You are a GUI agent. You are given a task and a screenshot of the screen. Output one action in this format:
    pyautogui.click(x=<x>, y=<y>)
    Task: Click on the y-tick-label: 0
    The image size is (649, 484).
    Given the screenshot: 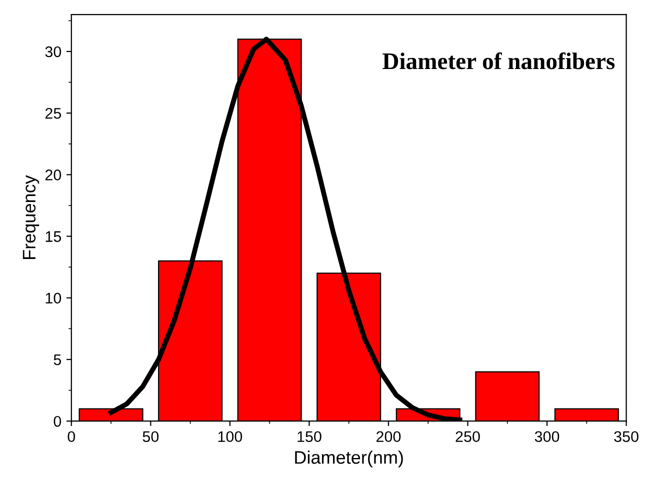 What is the action you would take?
    pyautogui.click(x=58, y=421)
    